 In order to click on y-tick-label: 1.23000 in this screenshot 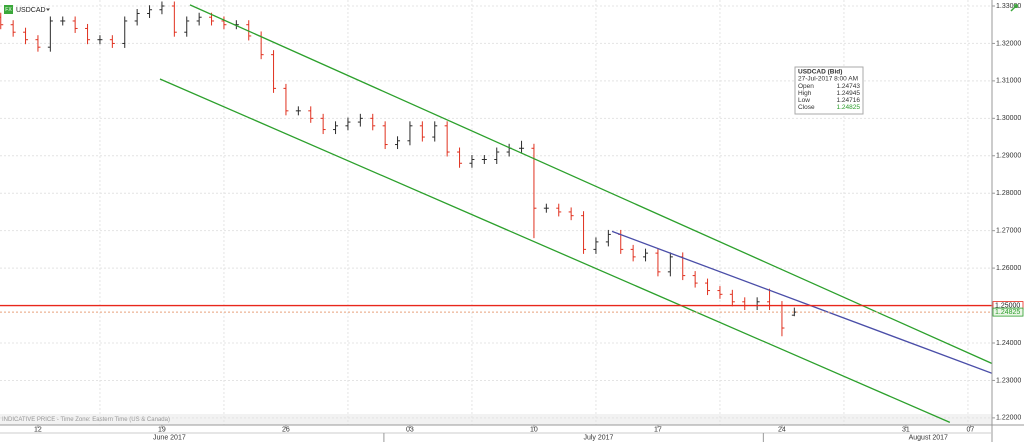, I will do `click(1008, 380)`.